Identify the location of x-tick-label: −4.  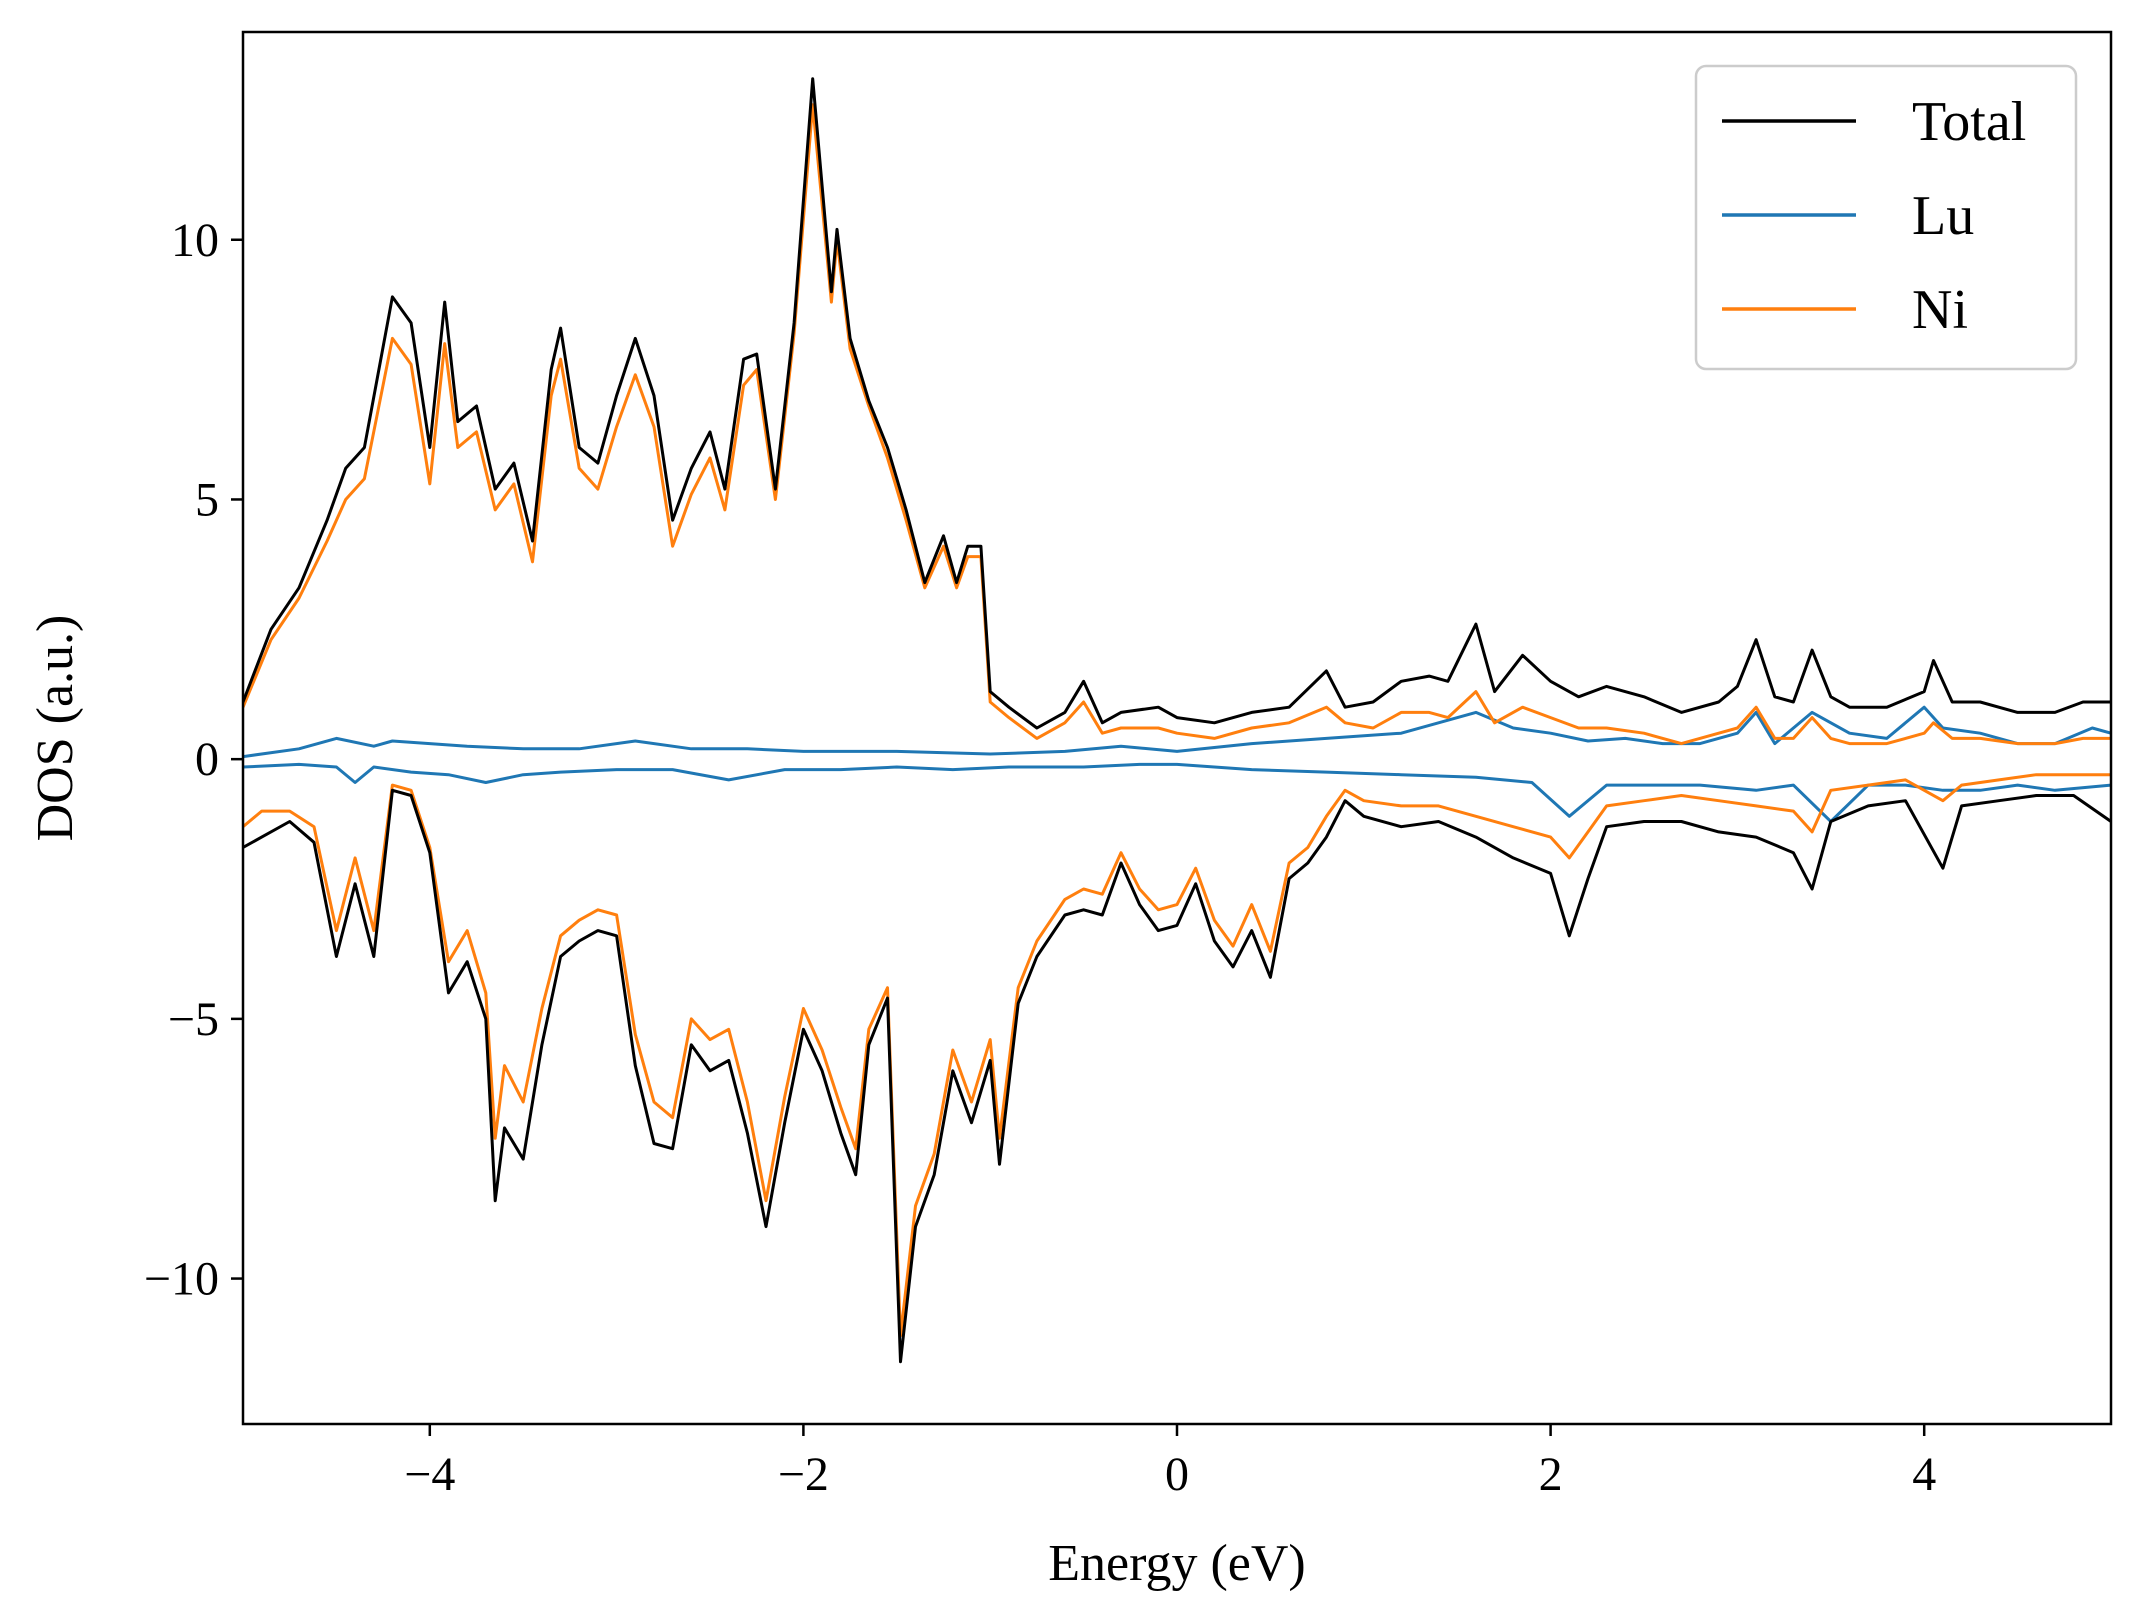
(429, 1474).